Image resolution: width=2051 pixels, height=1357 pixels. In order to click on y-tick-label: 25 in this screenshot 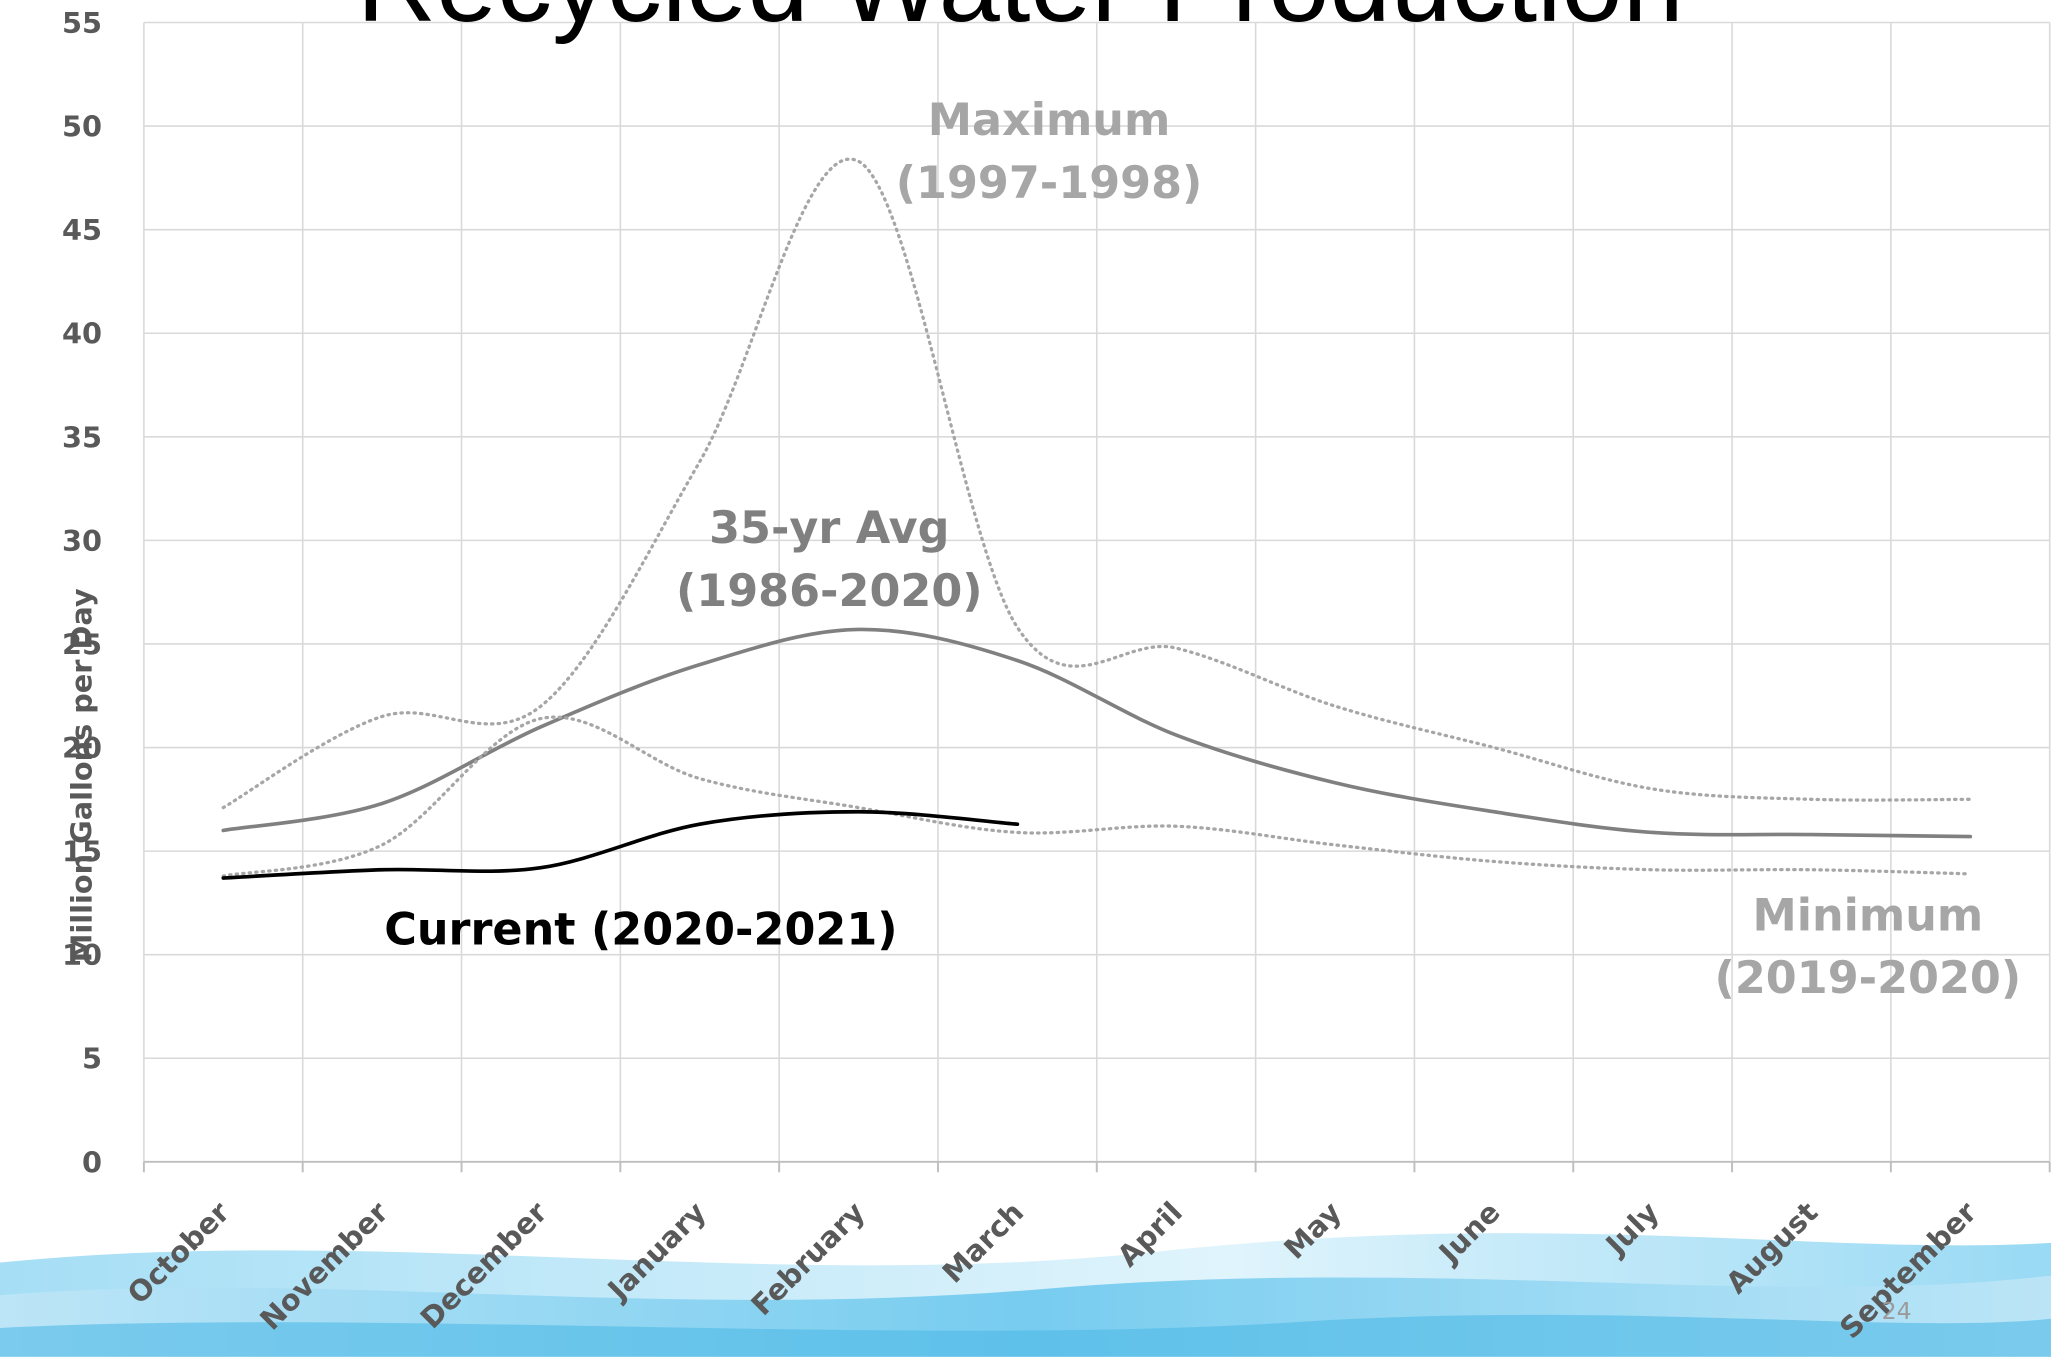, I will do `click(82, 644)`.